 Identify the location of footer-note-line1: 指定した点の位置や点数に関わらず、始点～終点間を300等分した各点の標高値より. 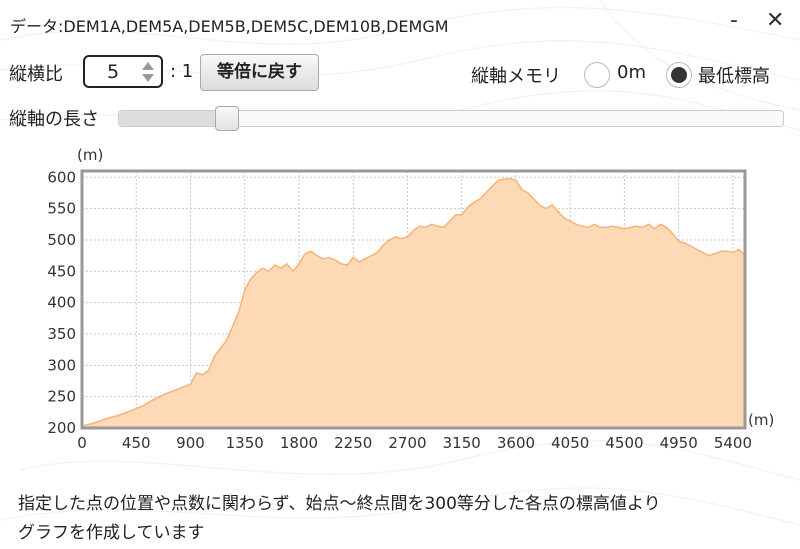
(339, 504).